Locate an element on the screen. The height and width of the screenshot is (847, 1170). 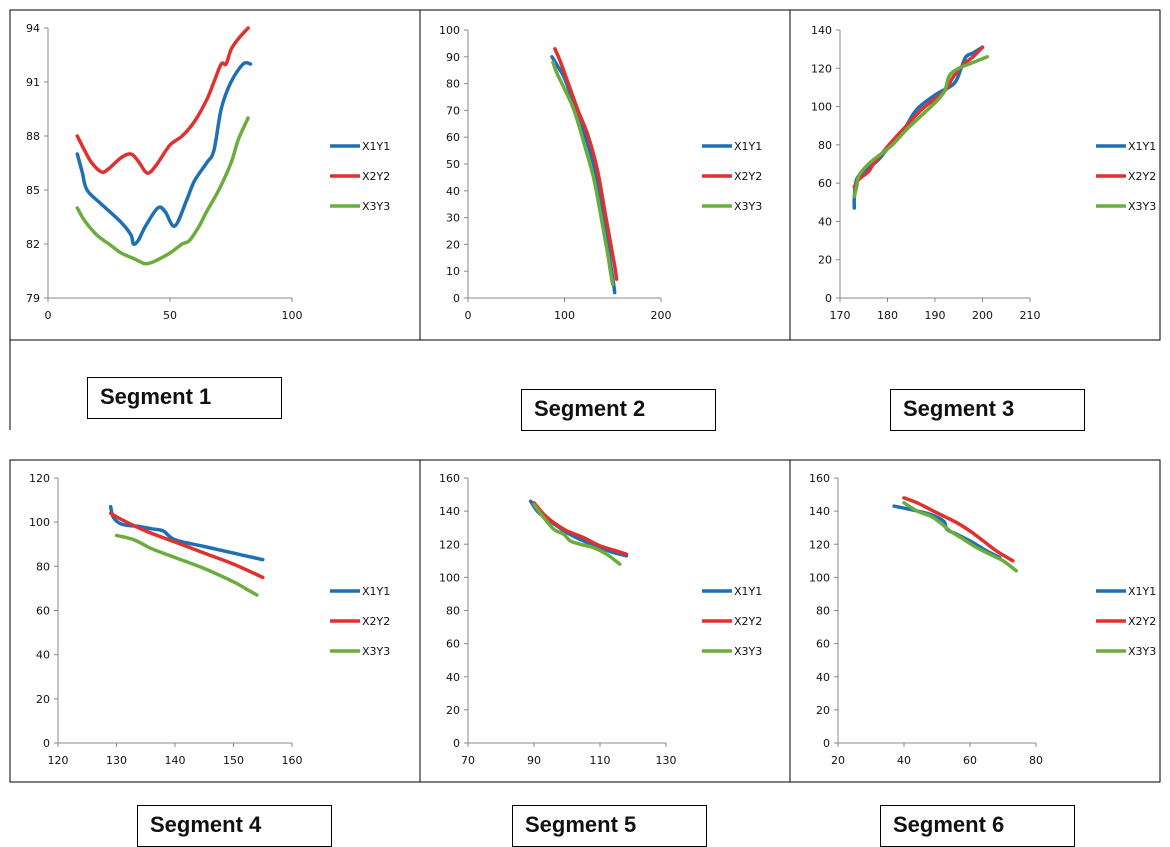
y-tick-label: 70 is located at coordinates (453, 110).